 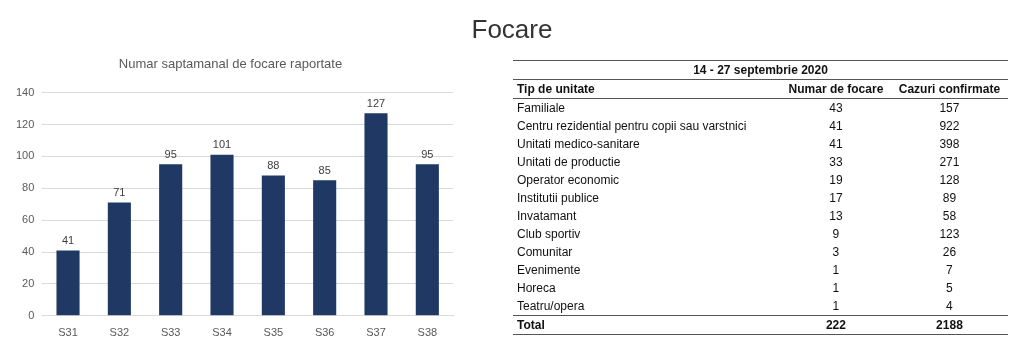 I want to click on category-label: Institutii publice, so click(x=558, y=198).